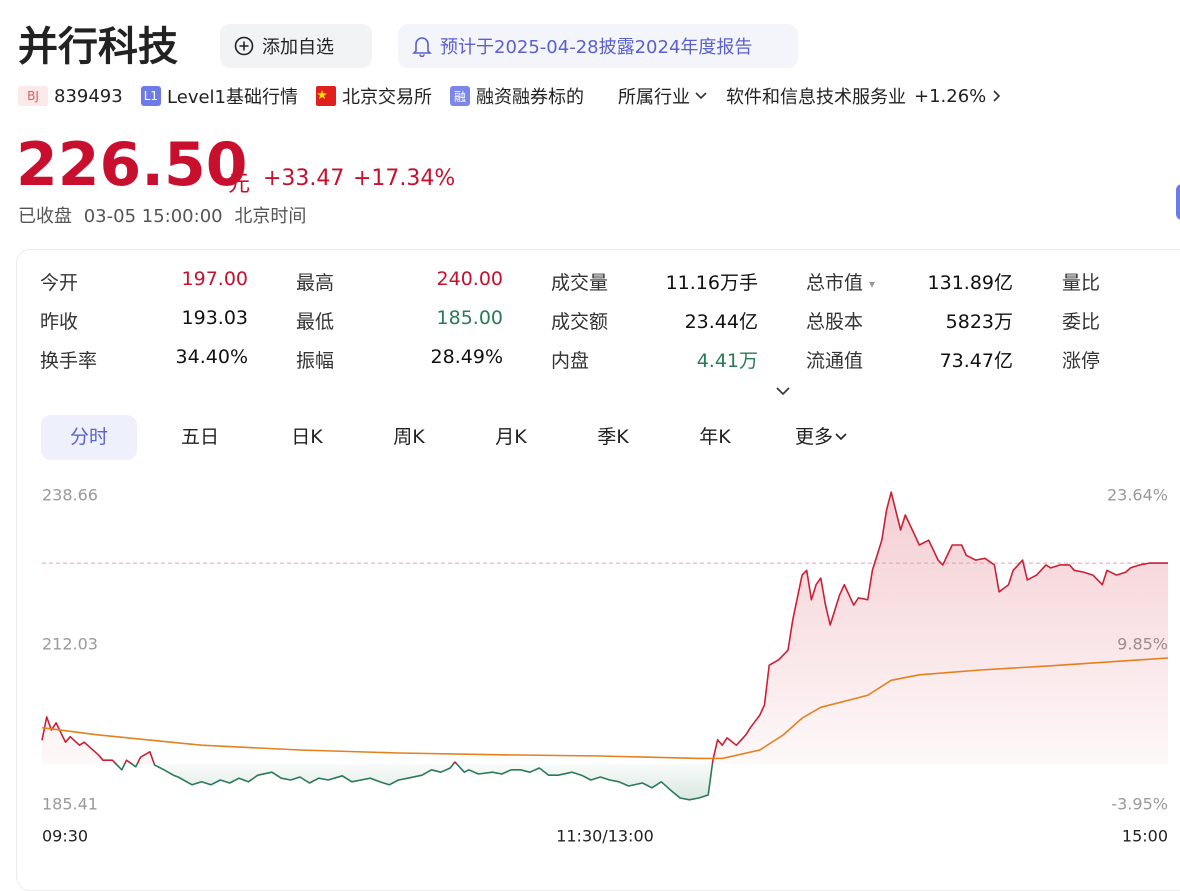 The height and width of the screenshot is (891, 1180). What do you see at coordinates (387, 97) in the screenshot?
I see `exchange-text: 北京交易所` at bounding box center [387, 97].